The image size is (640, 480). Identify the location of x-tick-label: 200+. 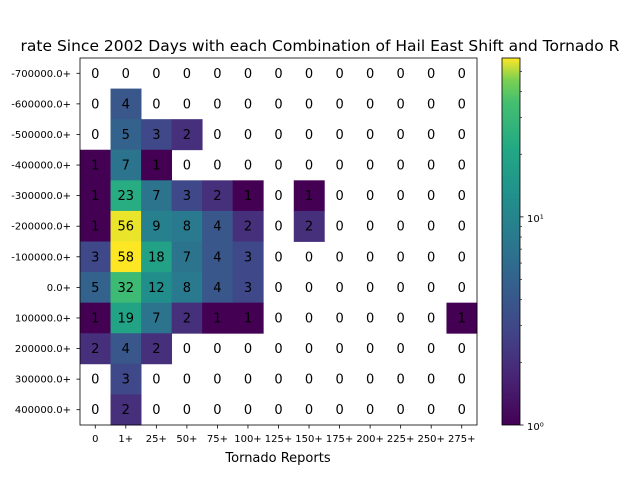
(369, 439).